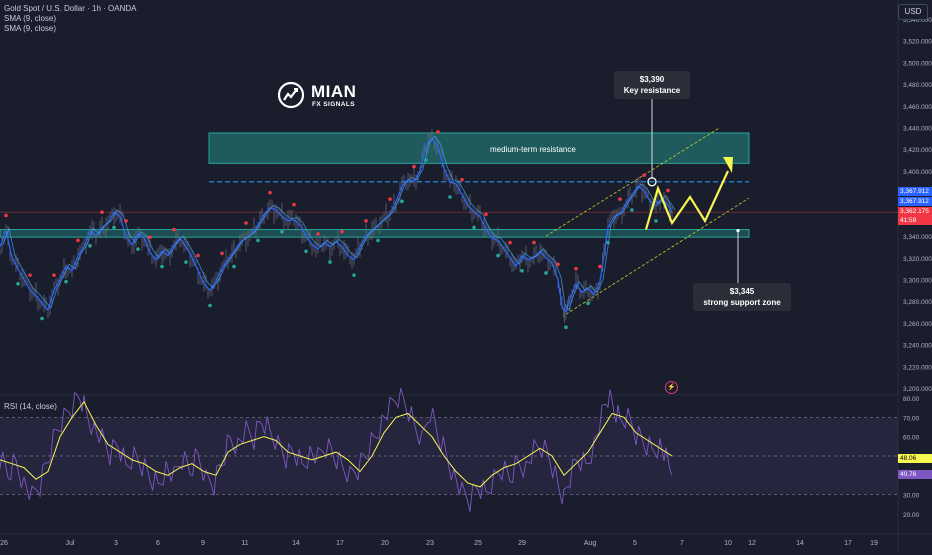 Image resolution: width=932 pixels, height=555 pixels. Describe the element at coordinates (917, 302) in the screenshot. I see `price-tick-label: 3,280.000` at that location.